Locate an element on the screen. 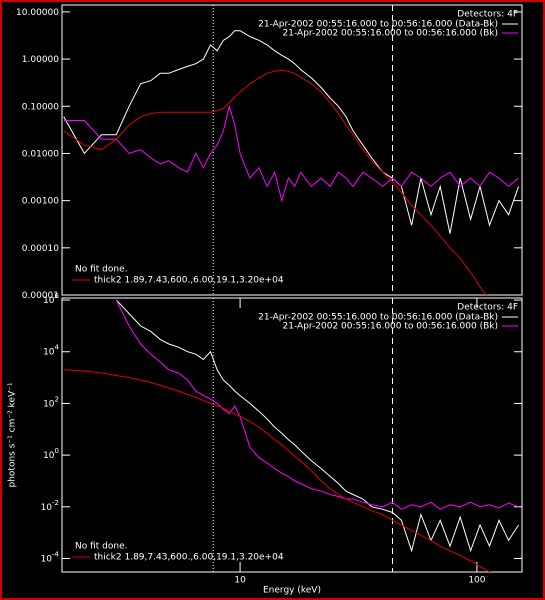 The width and height of the screenshot is (545, 600). y-tick-label-base: 0.10000 is located at coordinates (40, 107).